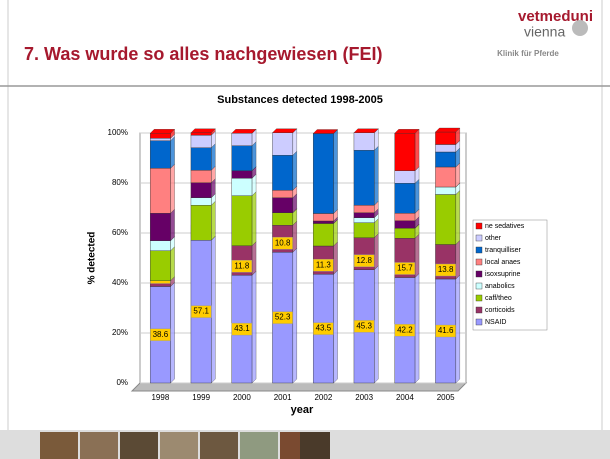 Image resolution: width=610 pixels, height=459 pixels. I want to click on data-label: 15.7, so click(405, 268).